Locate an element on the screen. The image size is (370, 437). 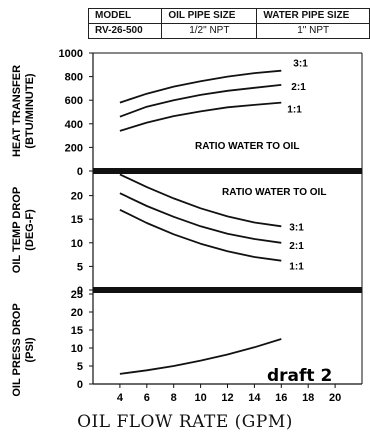
x-tick-label: 10 is located at coordinates (200, 398).